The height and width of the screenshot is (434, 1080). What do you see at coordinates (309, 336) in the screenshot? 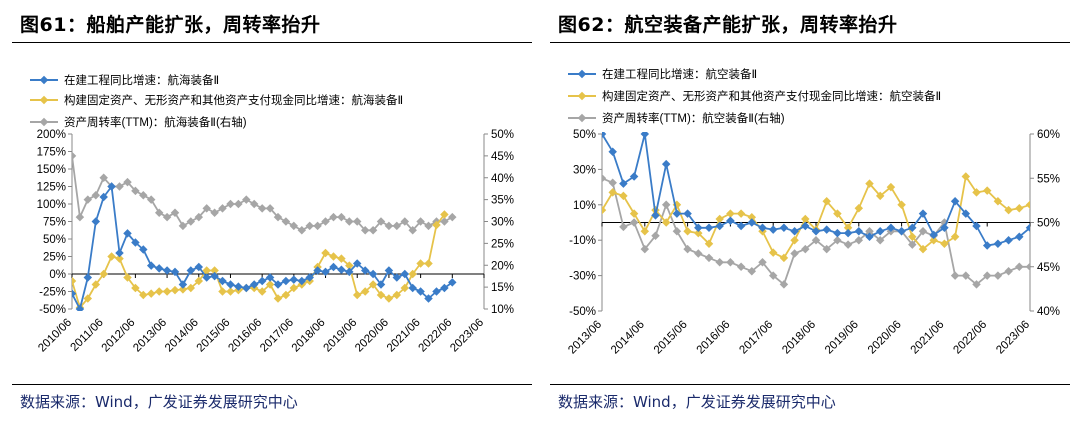
I see `x-tick-label: 2018/06` at bounding box center [309, 336].